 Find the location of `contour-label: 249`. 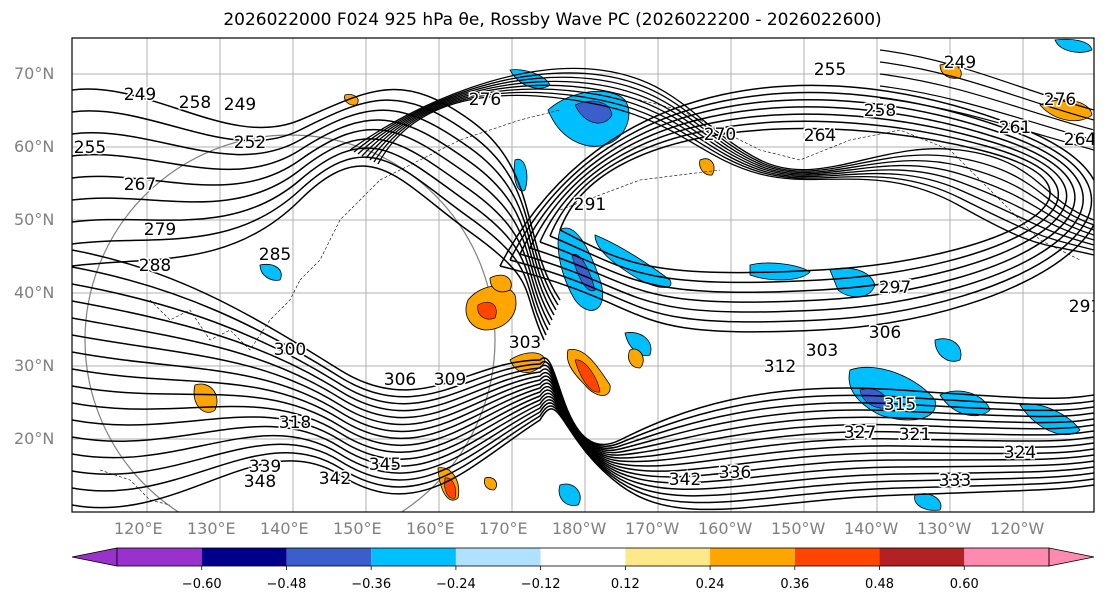

contour-label: 249 is located at coordinates (960, 63).